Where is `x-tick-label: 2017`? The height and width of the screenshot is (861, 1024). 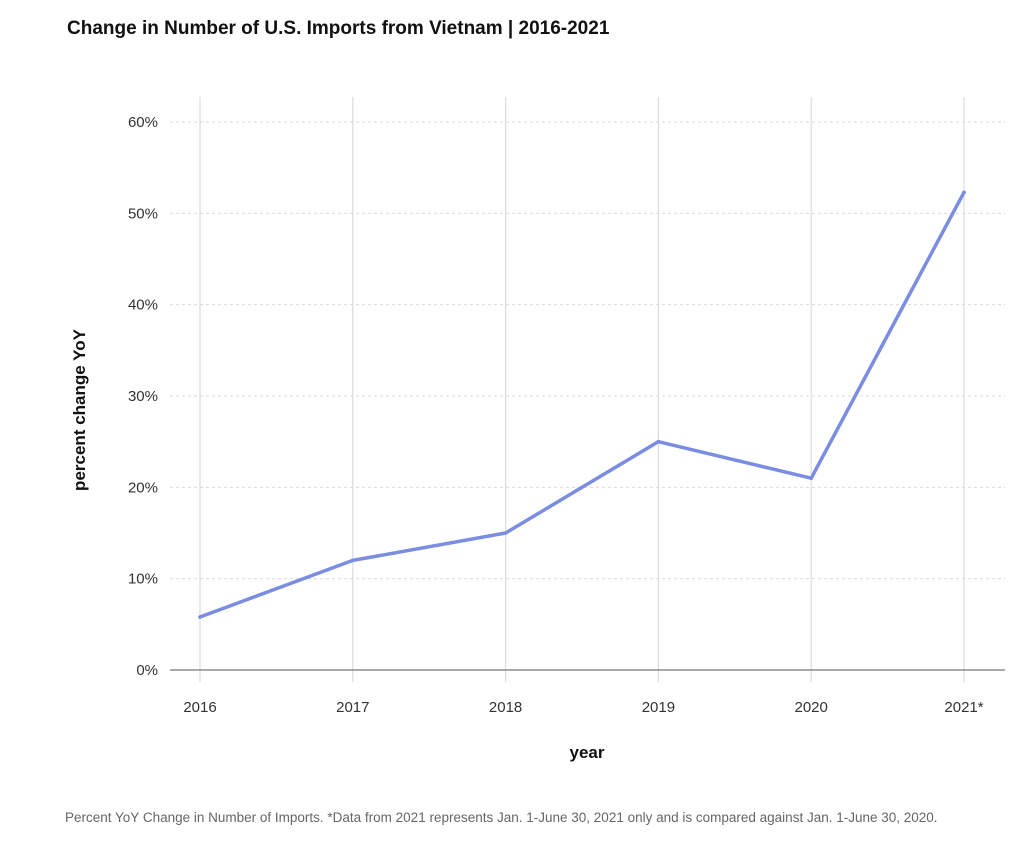 x-tick-label: 2017 is located at coordinates (352, 707).